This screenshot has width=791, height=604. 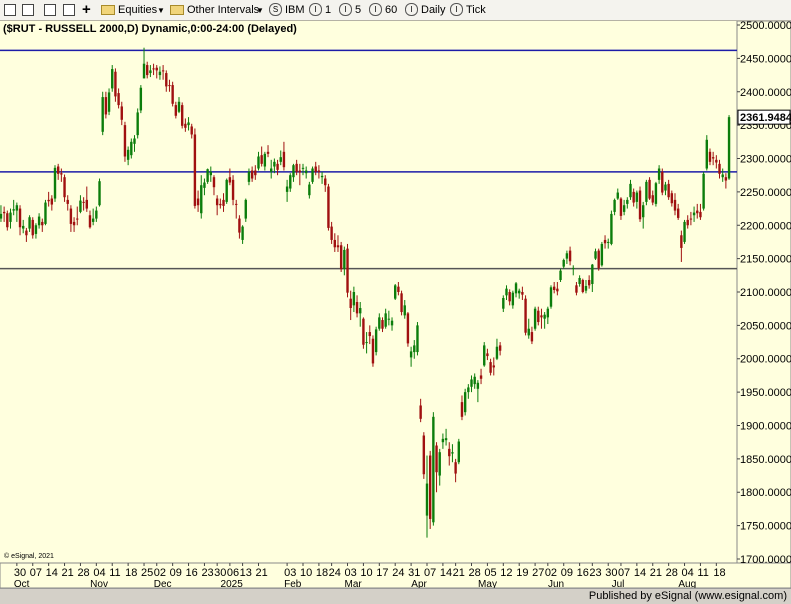 What do you see at coordinates (138, 10) in the screenshot?
I see `toolbar-item: Equities` at bounding box center [138, 10].